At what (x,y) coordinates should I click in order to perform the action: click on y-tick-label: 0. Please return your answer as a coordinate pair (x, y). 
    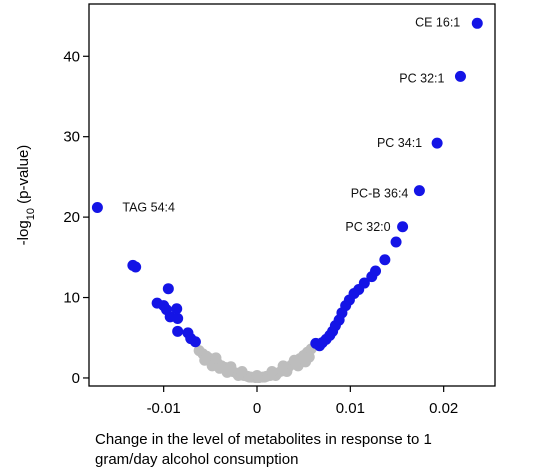
    Looking at the image, I should click on (76, 378).